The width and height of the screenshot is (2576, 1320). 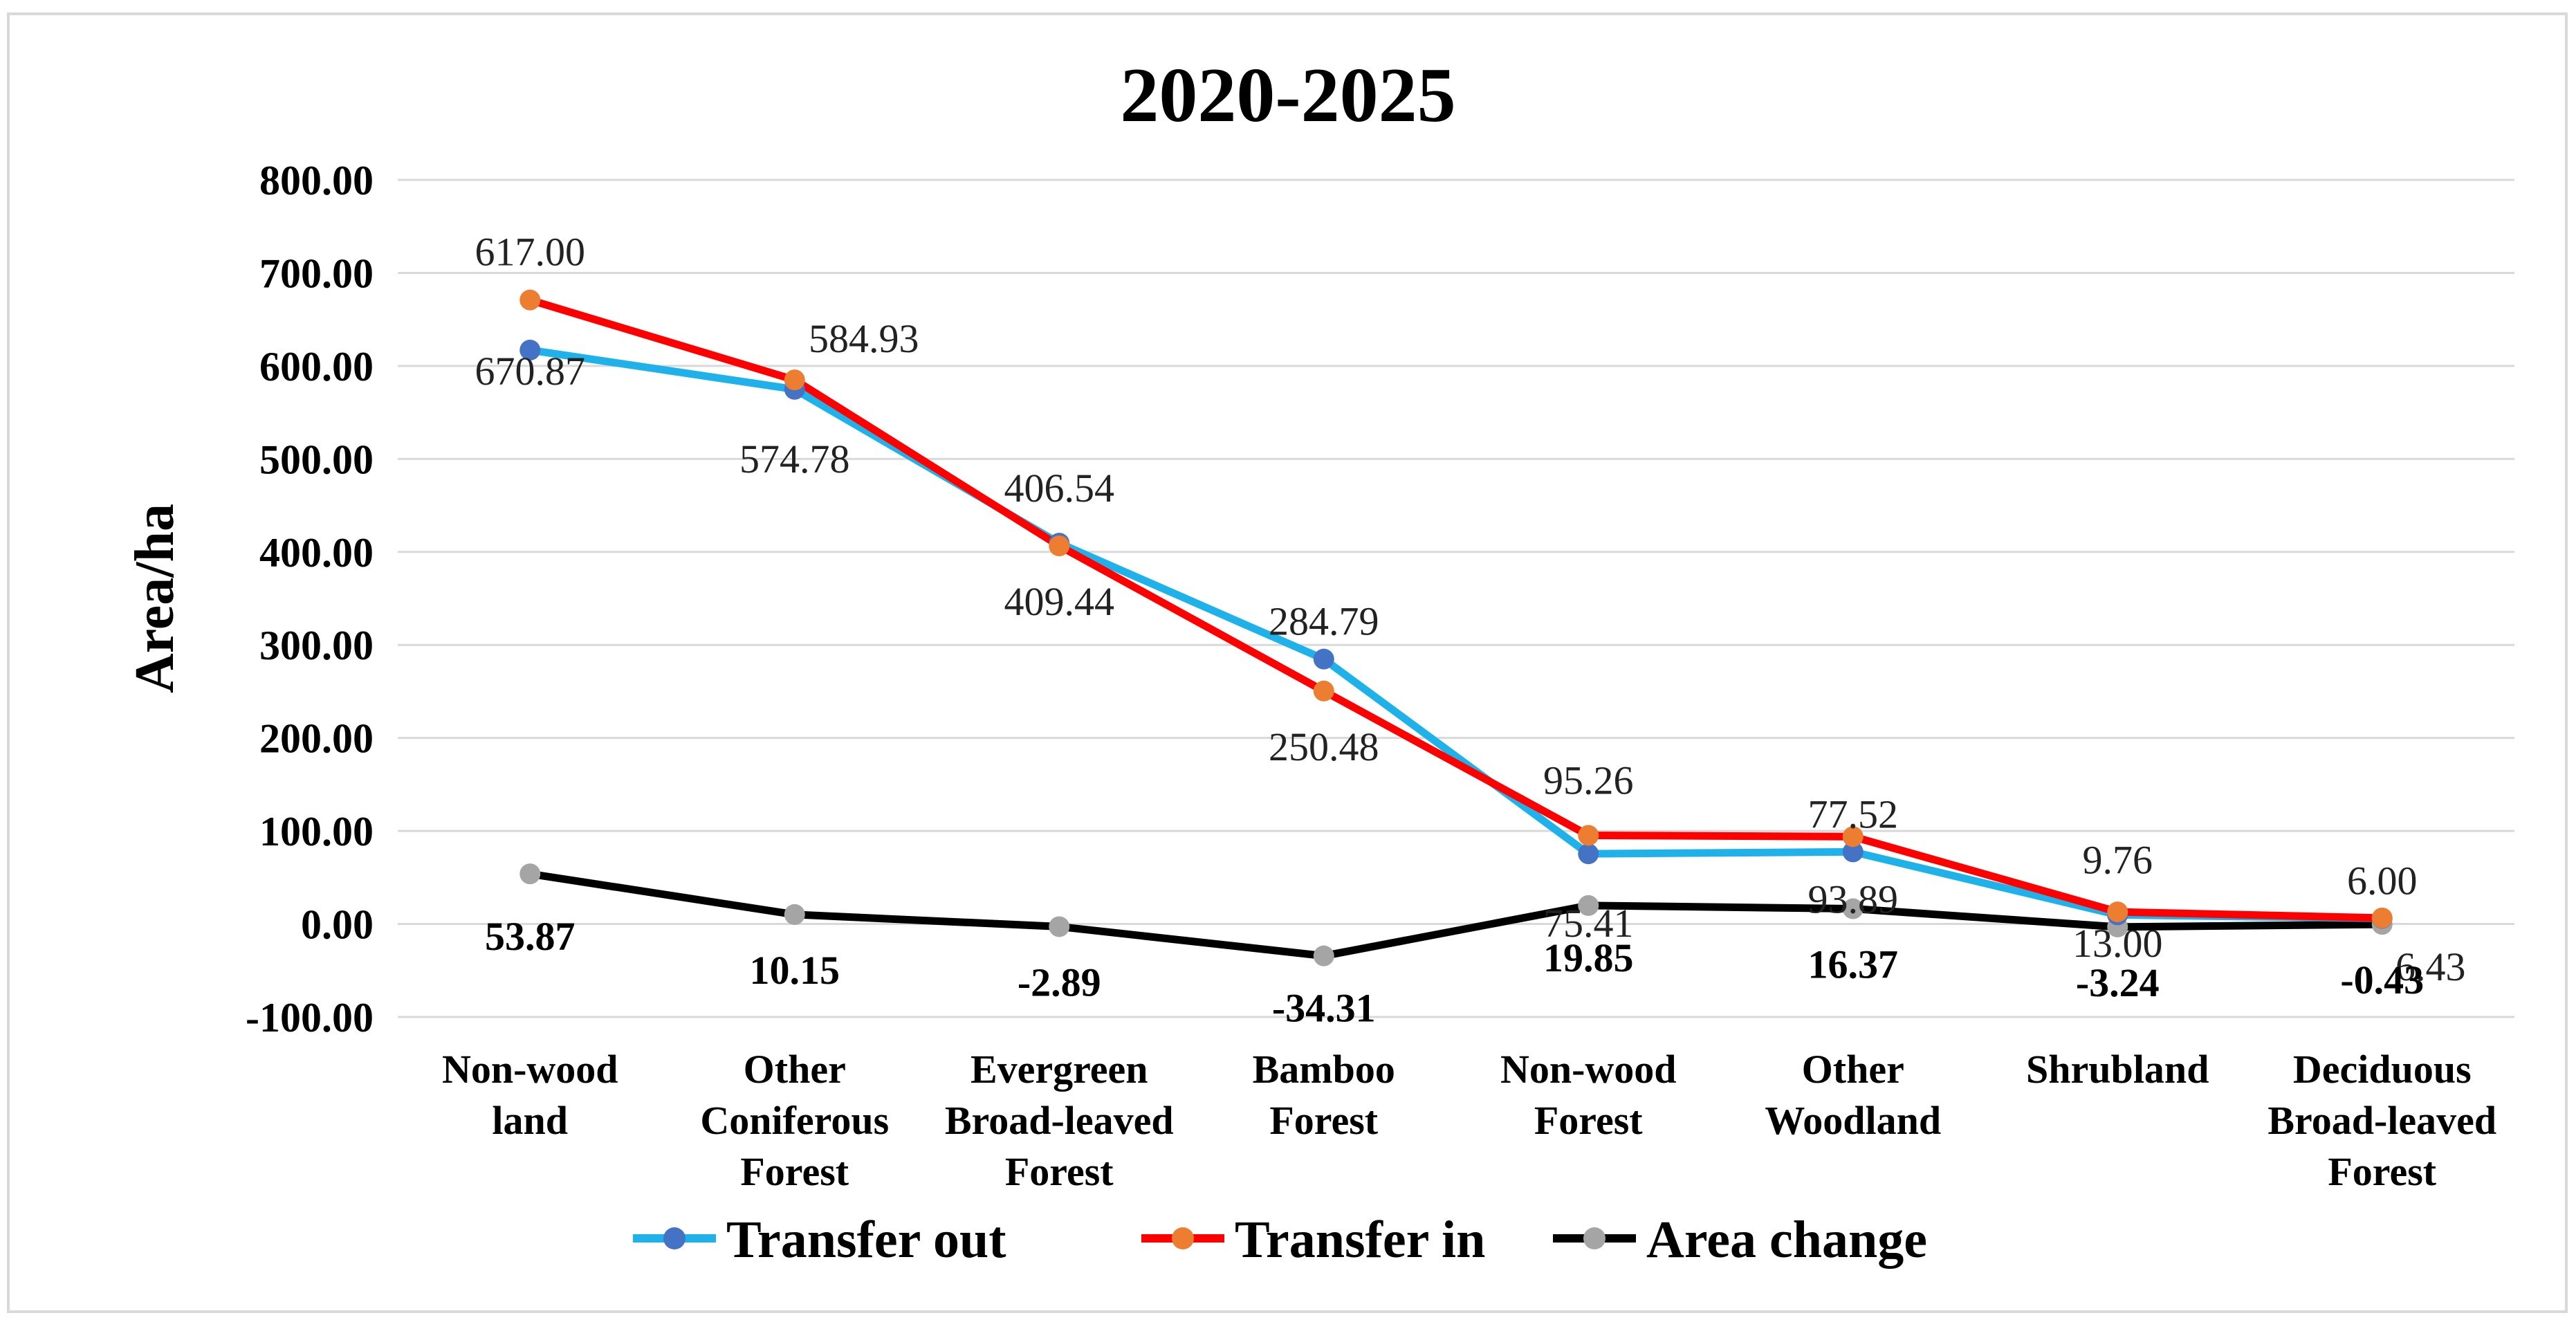 I want to click on x-category-line: Coniferous, so click(x=794, y=1120).